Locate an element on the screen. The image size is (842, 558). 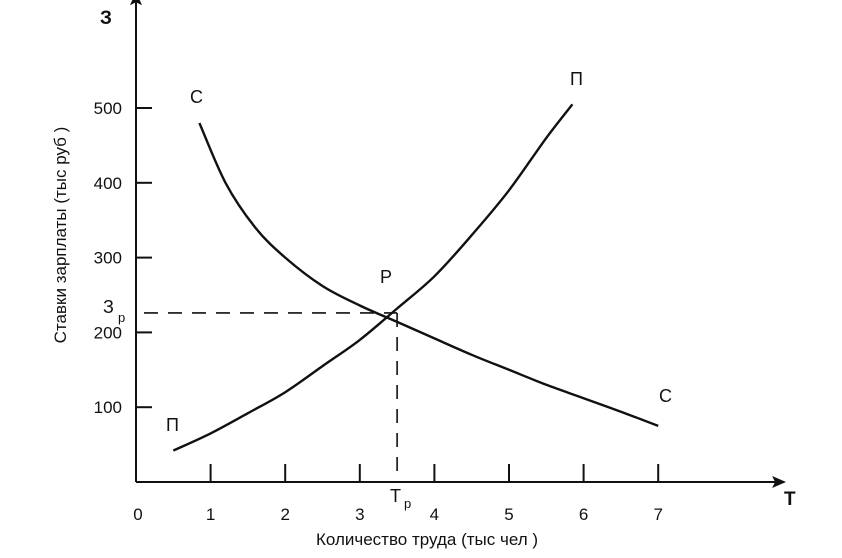
equilibrium-wage-symbol: З is located at coordinates (108, 307).